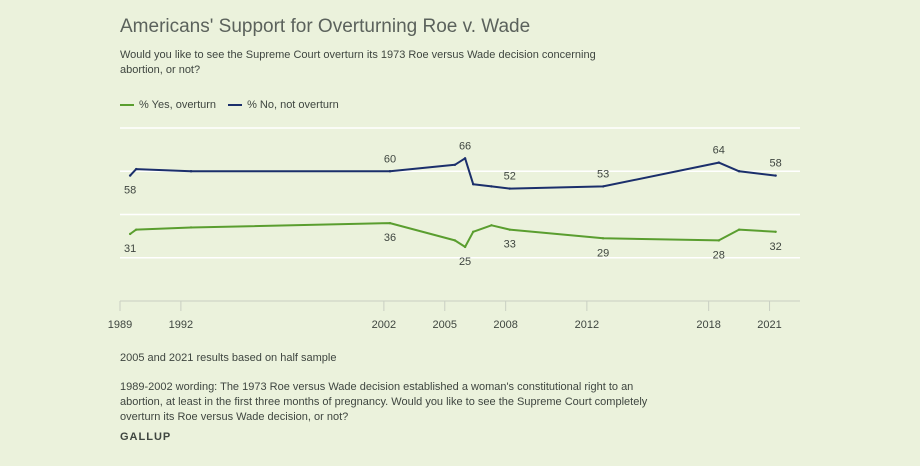 Image resolution: width=920 pixels, height=466 pixels. What do you see at coordinates (384, 325) in the screenshot?
I see `x-tick-label: 2002` at bounding box center [384, 325].